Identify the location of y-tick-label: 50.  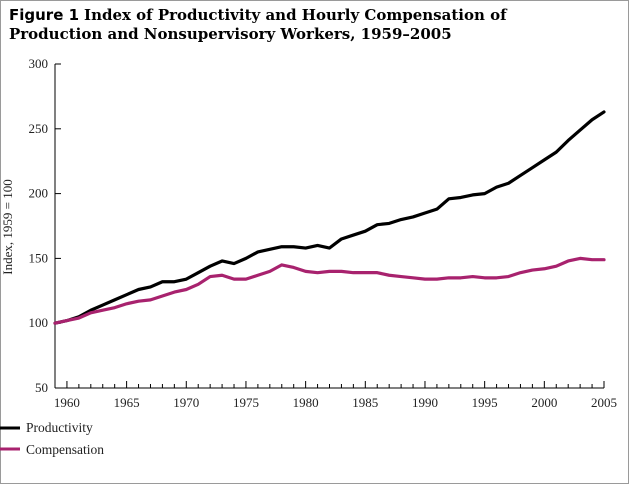
(41, 387).